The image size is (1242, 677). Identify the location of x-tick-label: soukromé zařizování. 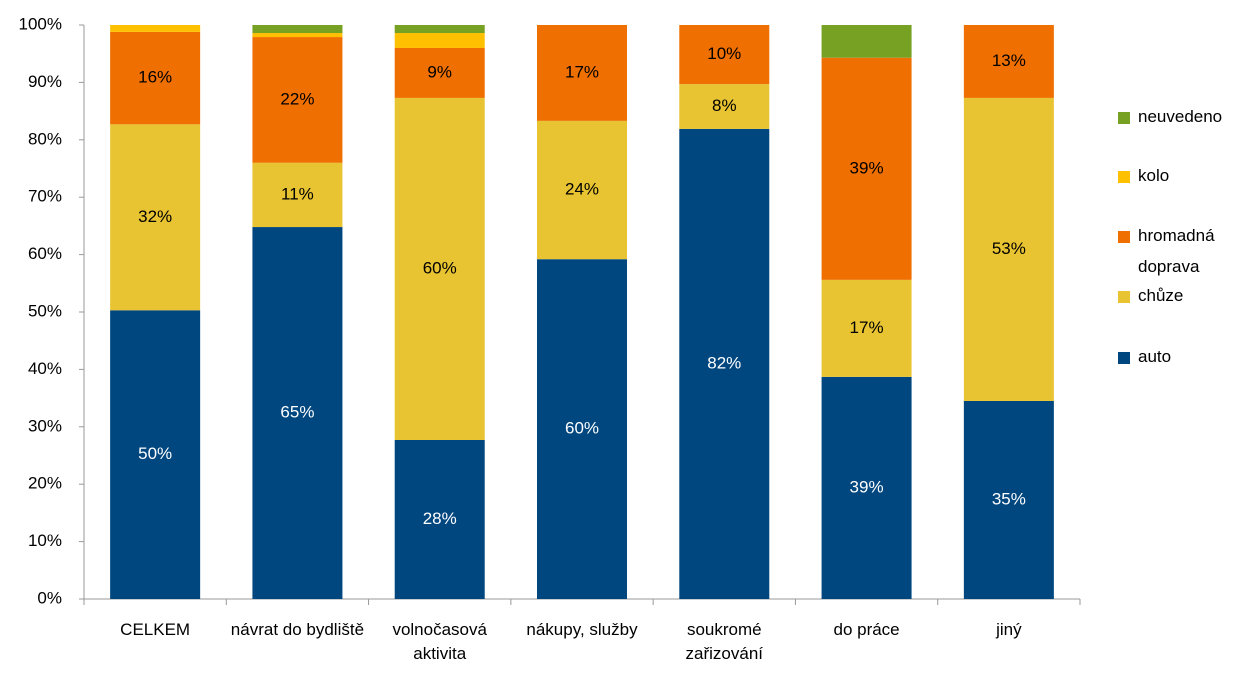
(725, 641).